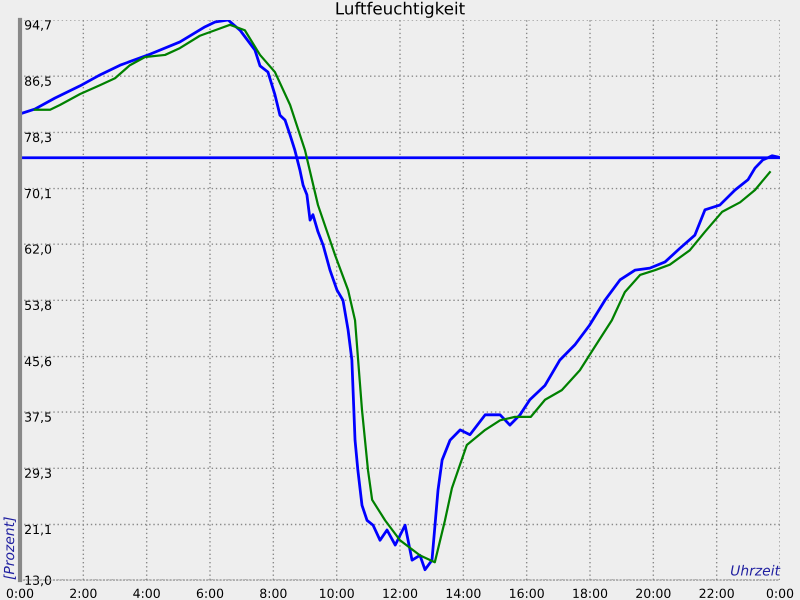 This screenshot has height=600, width=800. What do you see at coordinates (38, 530) in the screenshot?
I see `y-tick-label: 21,1` at bounding box center [38, 530].